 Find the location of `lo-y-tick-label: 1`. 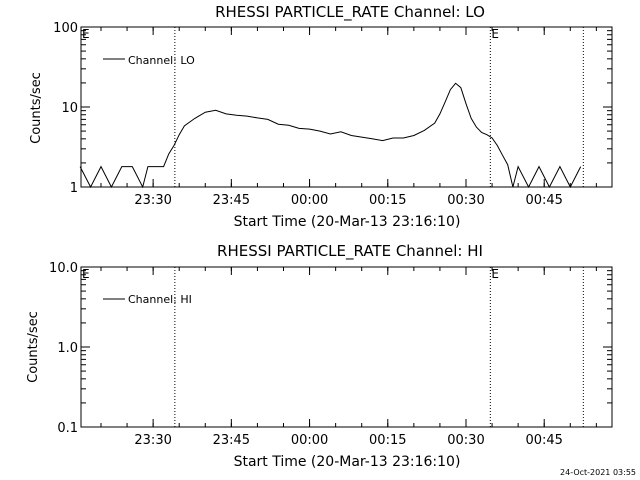

lo-y-tick-label: 1 is located at coordinates (74, 188).